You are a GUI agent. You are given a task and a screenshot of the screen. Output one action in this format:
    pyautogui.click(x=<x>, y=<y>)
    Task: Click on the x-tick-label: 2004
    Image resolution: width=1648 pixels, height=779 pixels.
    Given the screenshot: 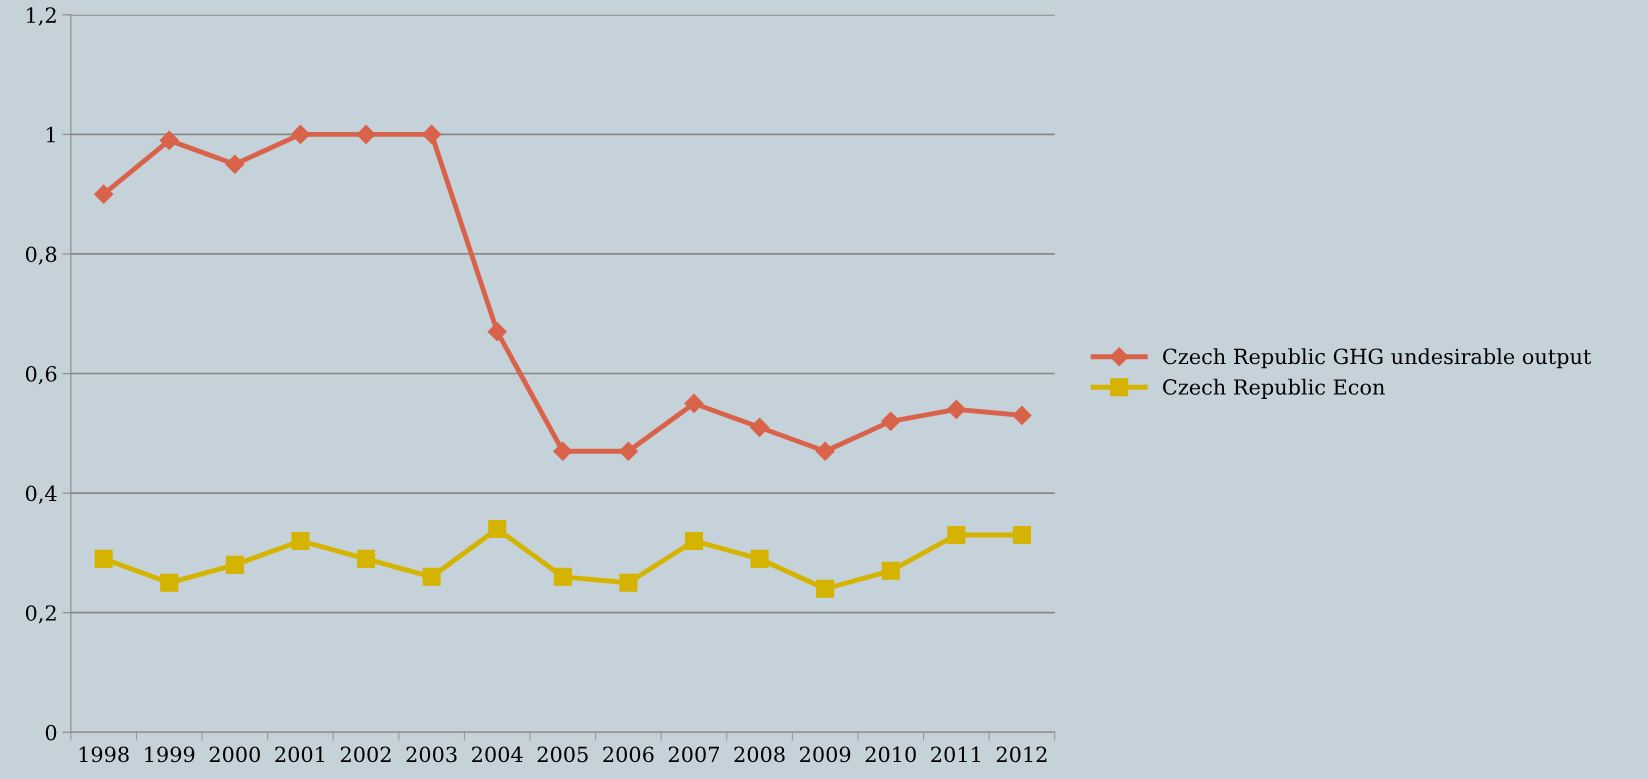 What is the action you would take?
    pyautogui.click(x=497, y=754)
    